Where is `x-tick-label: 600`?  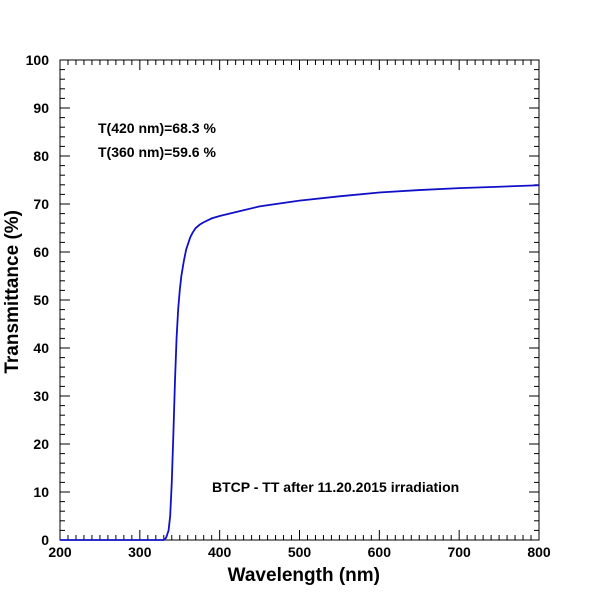 x-tick-label: 600 is located at coordinates (380, 552).